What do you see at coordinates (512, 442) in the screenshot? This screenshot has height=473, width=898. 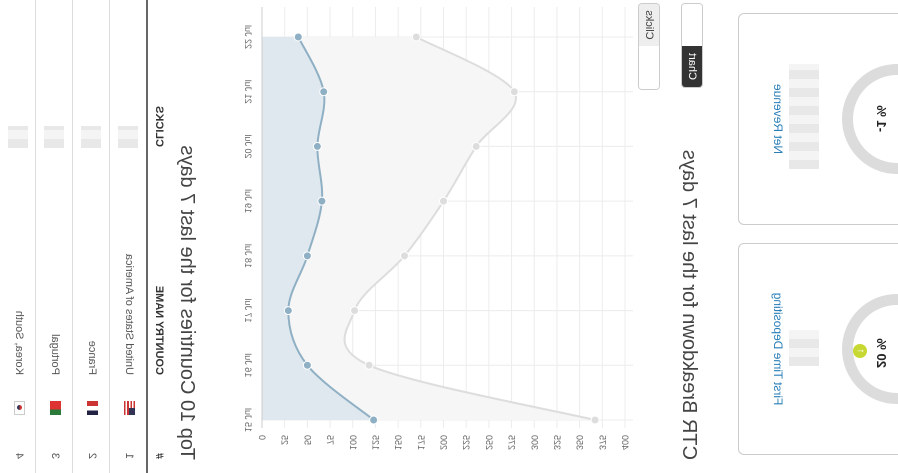 I see `y-tick-label: 275` at bounding box center [512, 442].